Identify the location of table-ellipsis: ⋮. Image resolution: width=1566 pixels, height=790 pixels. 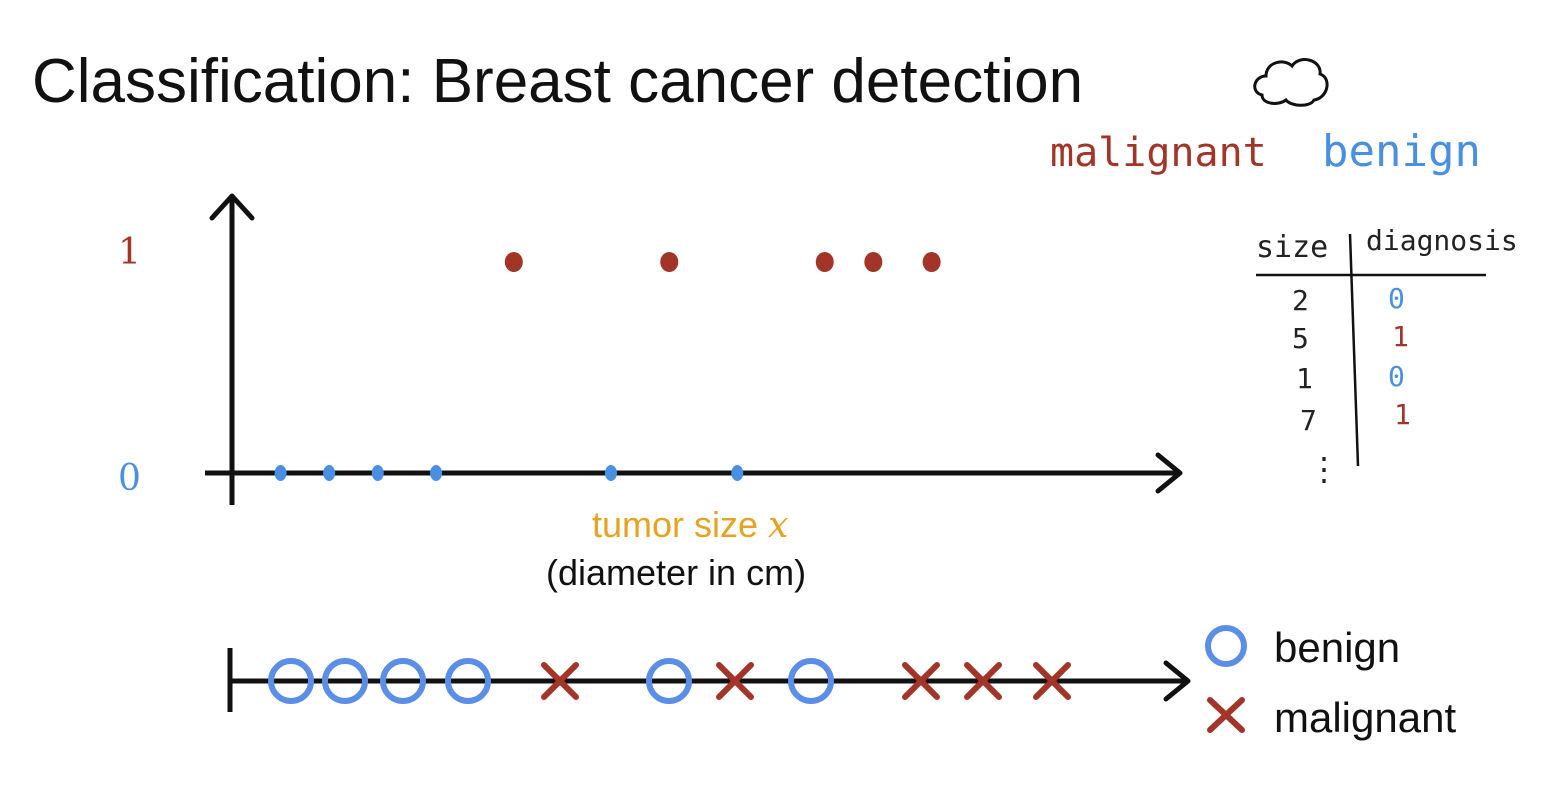
(1324, 469).